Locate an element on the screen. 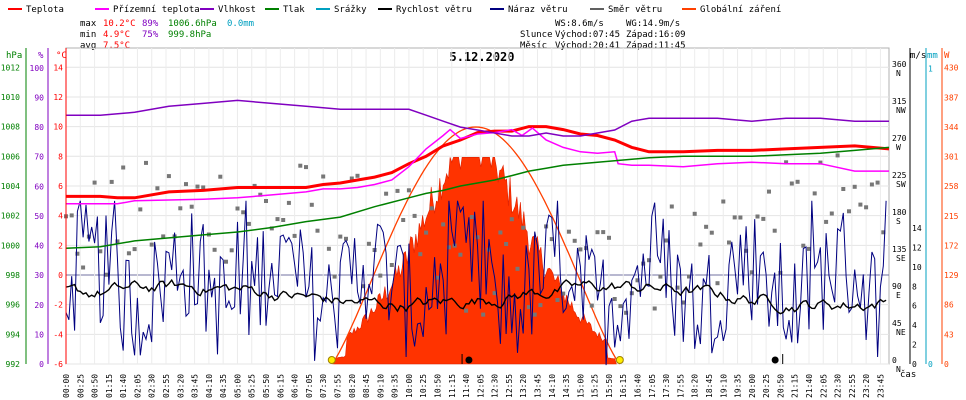  tick-label-time: 20:00 is located at coordinates (752, 386).